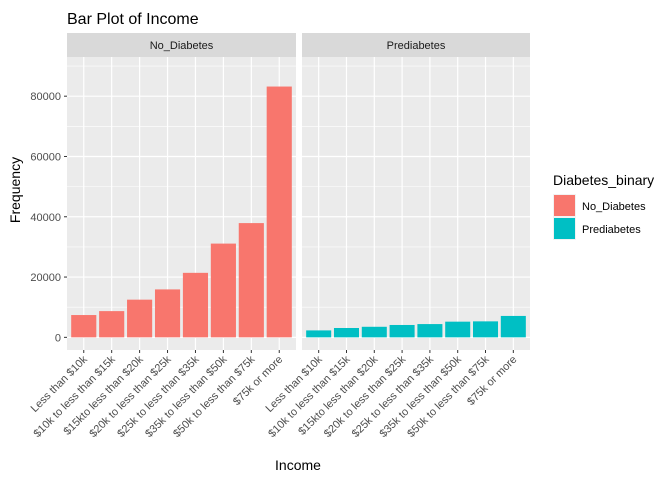  I want to click on y-tick-label: 0, so click(58, 338).